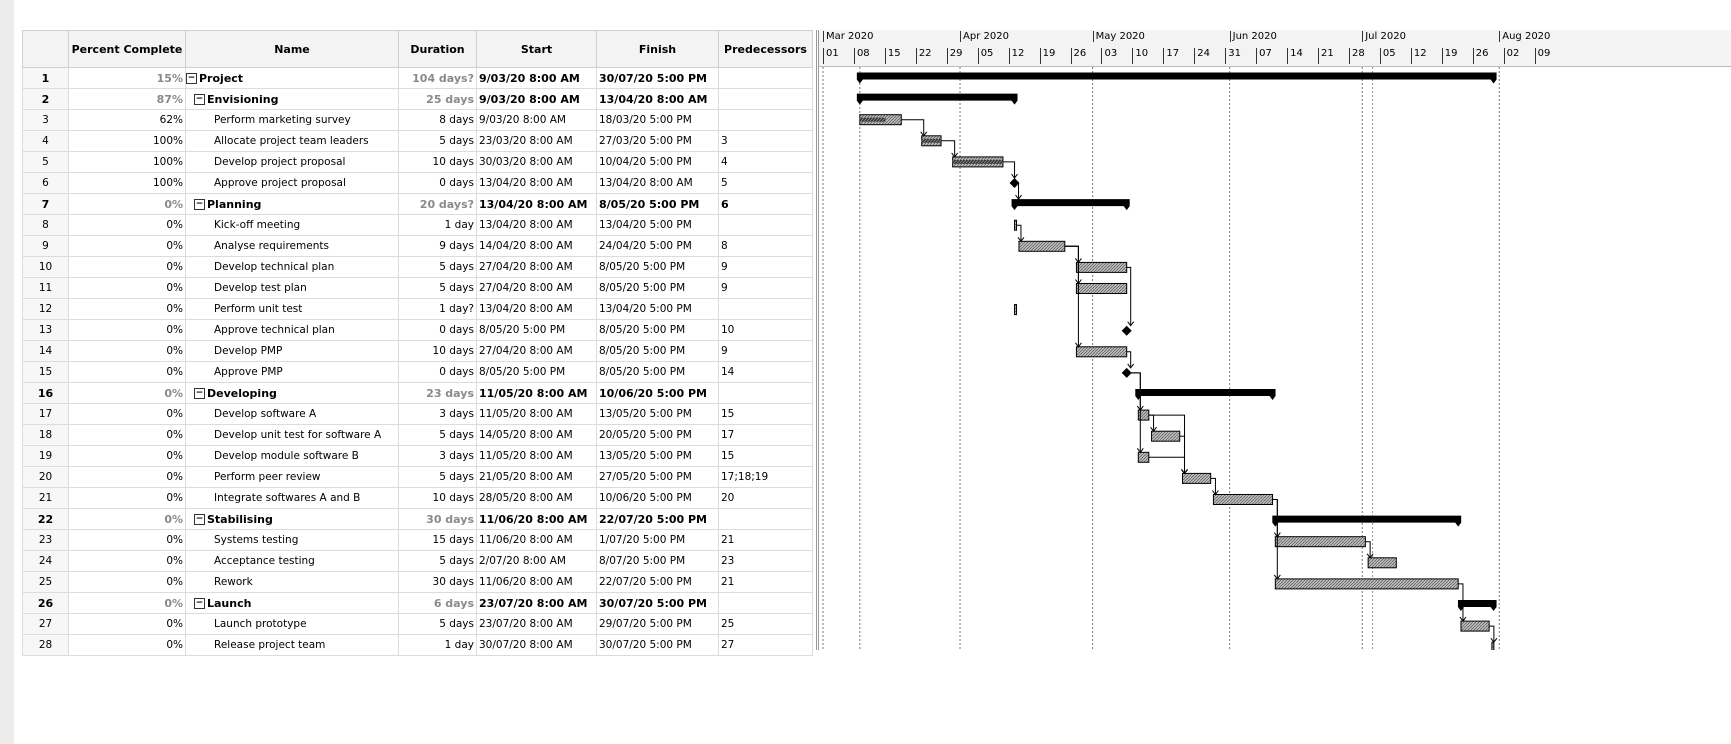  Describe the element at coordinates (765, 414) in the screenshot. I see `predecessors-cell: 15` at that location.